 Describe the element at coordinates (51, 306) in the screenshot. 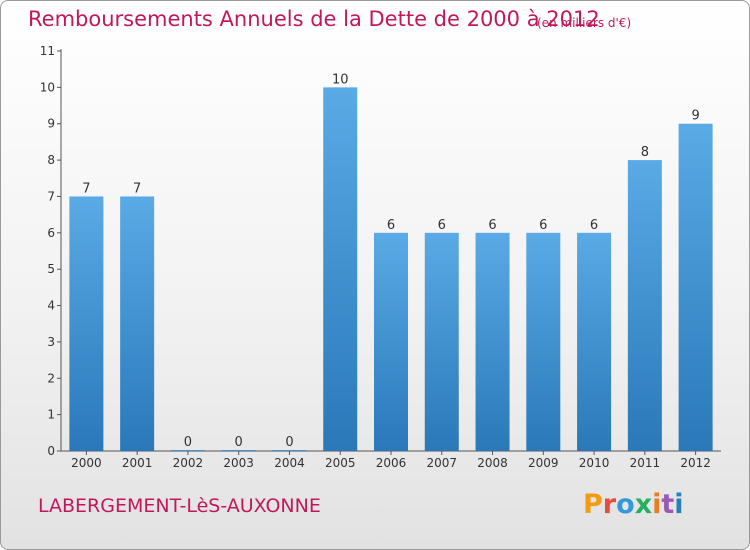

I see `y-tick-label: 4` at that location.